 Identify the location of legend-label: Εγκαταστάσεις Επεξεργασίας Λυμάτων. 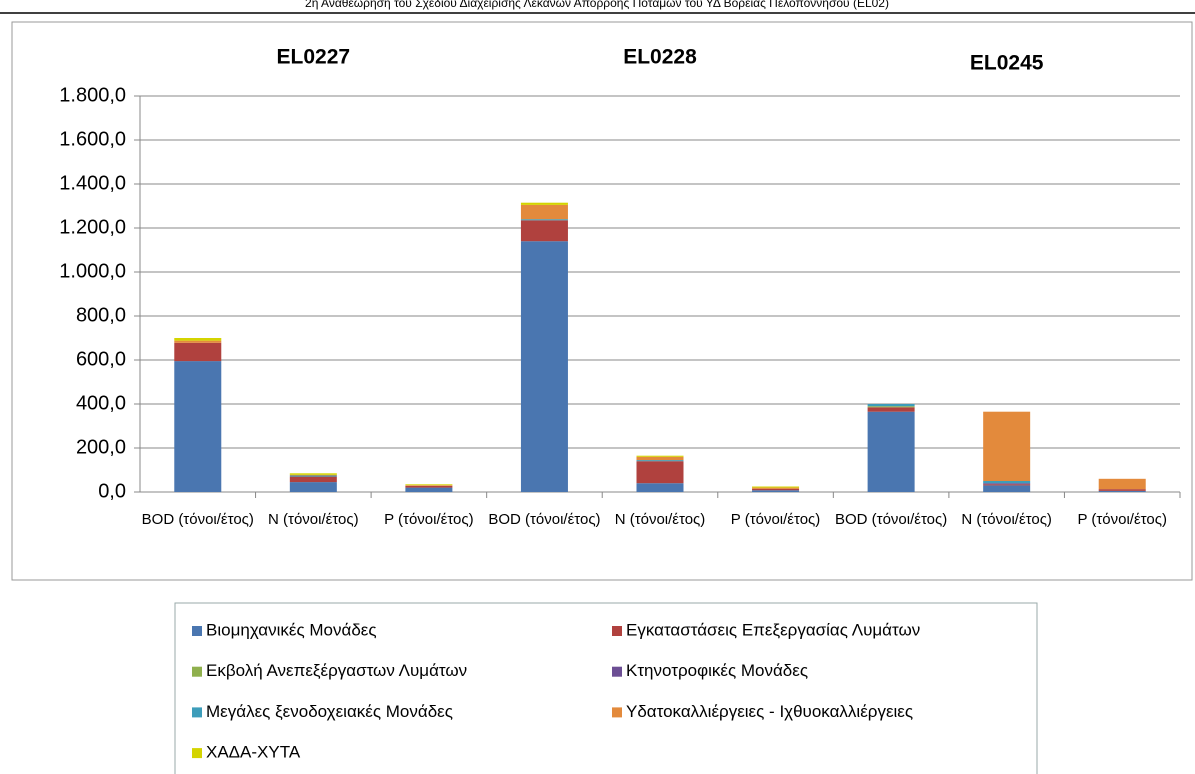
(773, 629).